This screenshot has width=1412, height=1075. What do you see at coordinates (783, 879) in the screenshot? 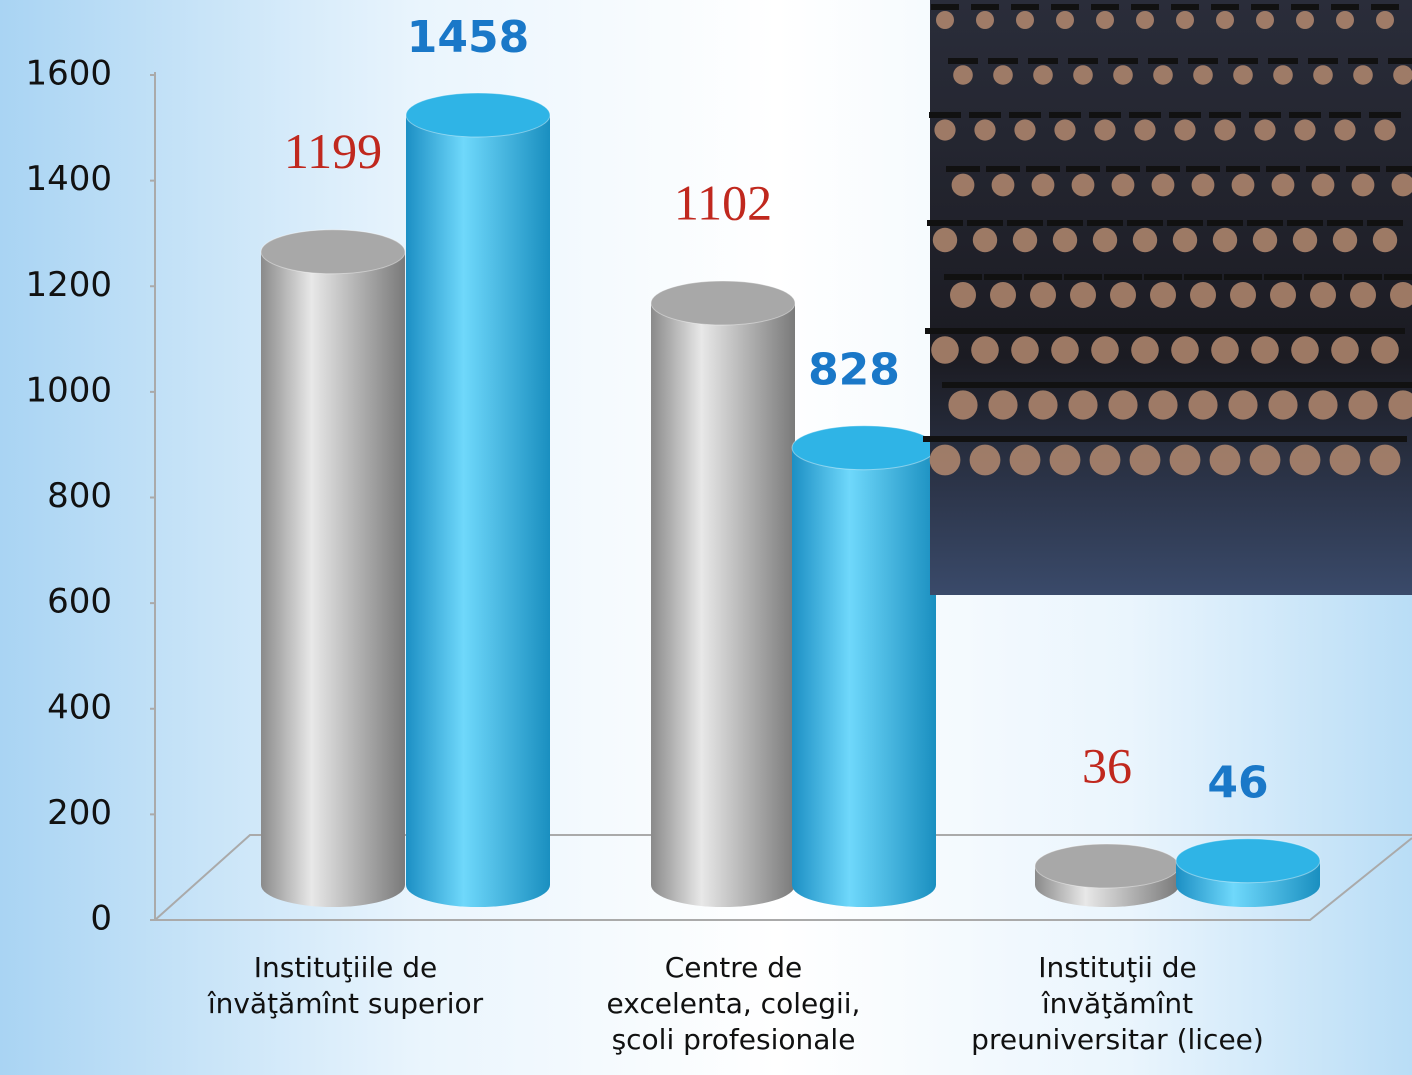
I see `floor-front` at bounding box center [783, 879].